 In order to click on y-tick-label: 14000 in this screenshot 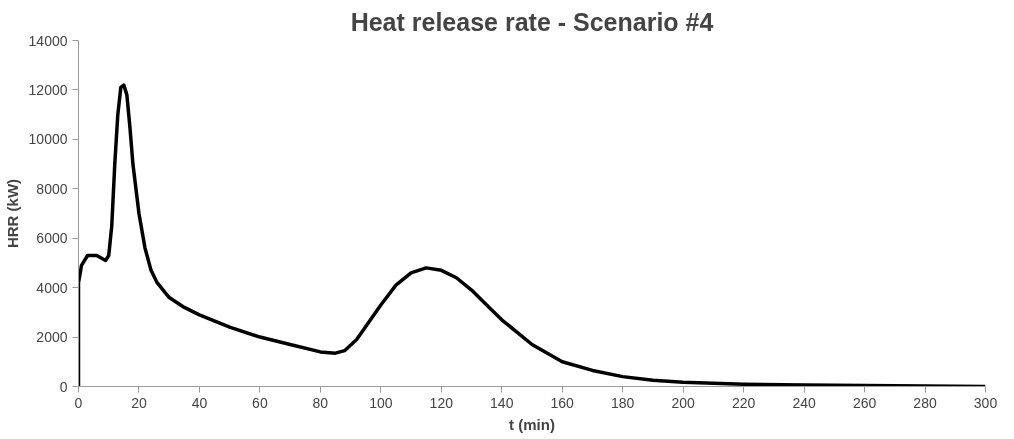, I will do `click(48, 40)`.